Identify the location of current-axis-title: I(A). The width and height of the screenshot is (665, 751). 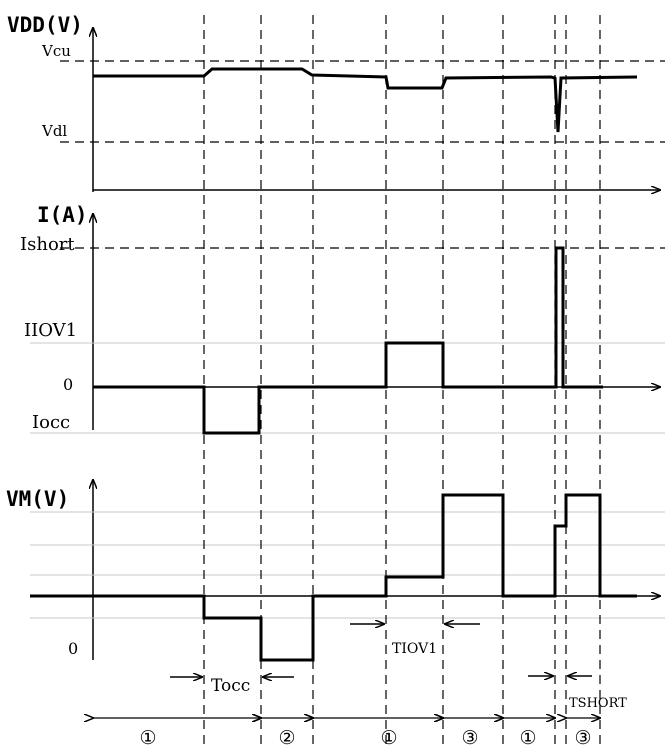
(62, 215).